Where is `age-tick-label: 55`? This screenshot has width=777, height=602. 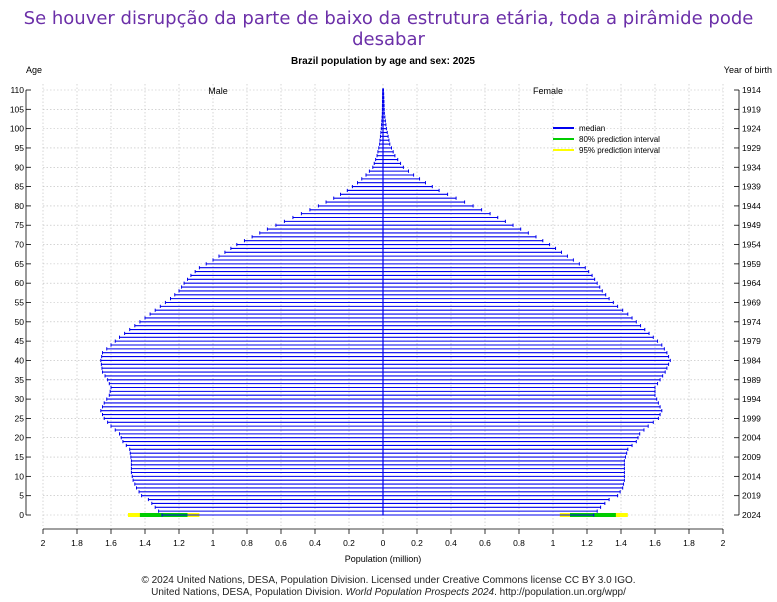 age-tick-label: 55 is located at coordinates (20, 303).